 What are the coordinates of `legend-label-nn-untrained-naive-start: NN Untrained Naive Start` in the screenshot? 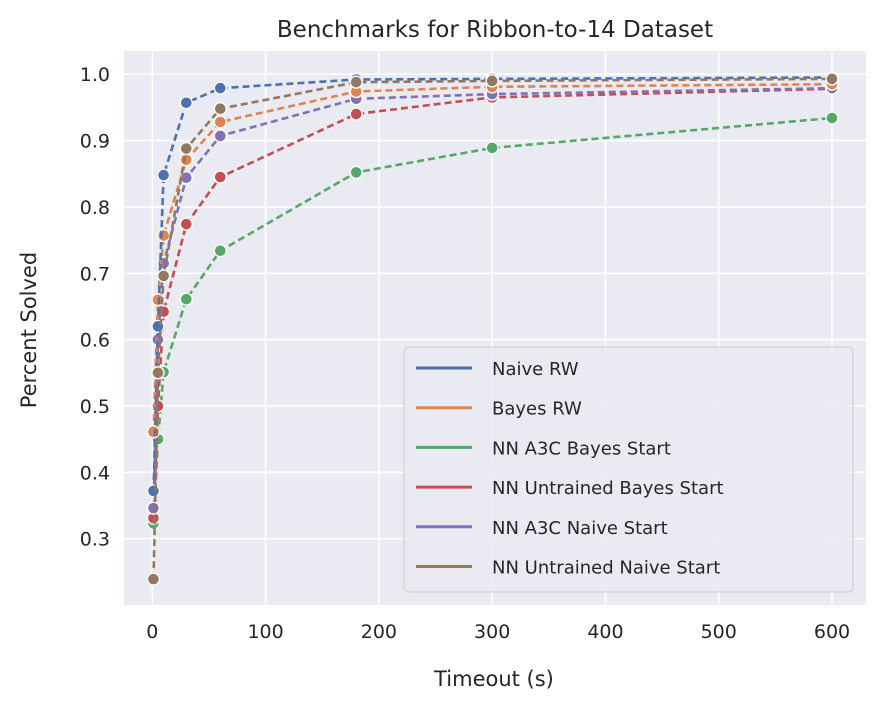 It's located at (606, 568).